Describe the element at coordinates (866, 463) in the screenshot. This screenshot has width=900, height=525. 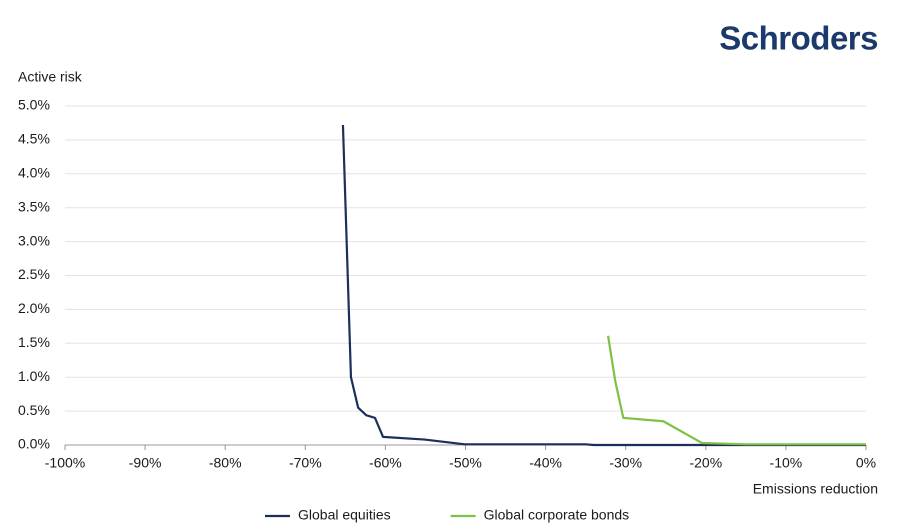
I see `x-tick-label: 0%` at that location.